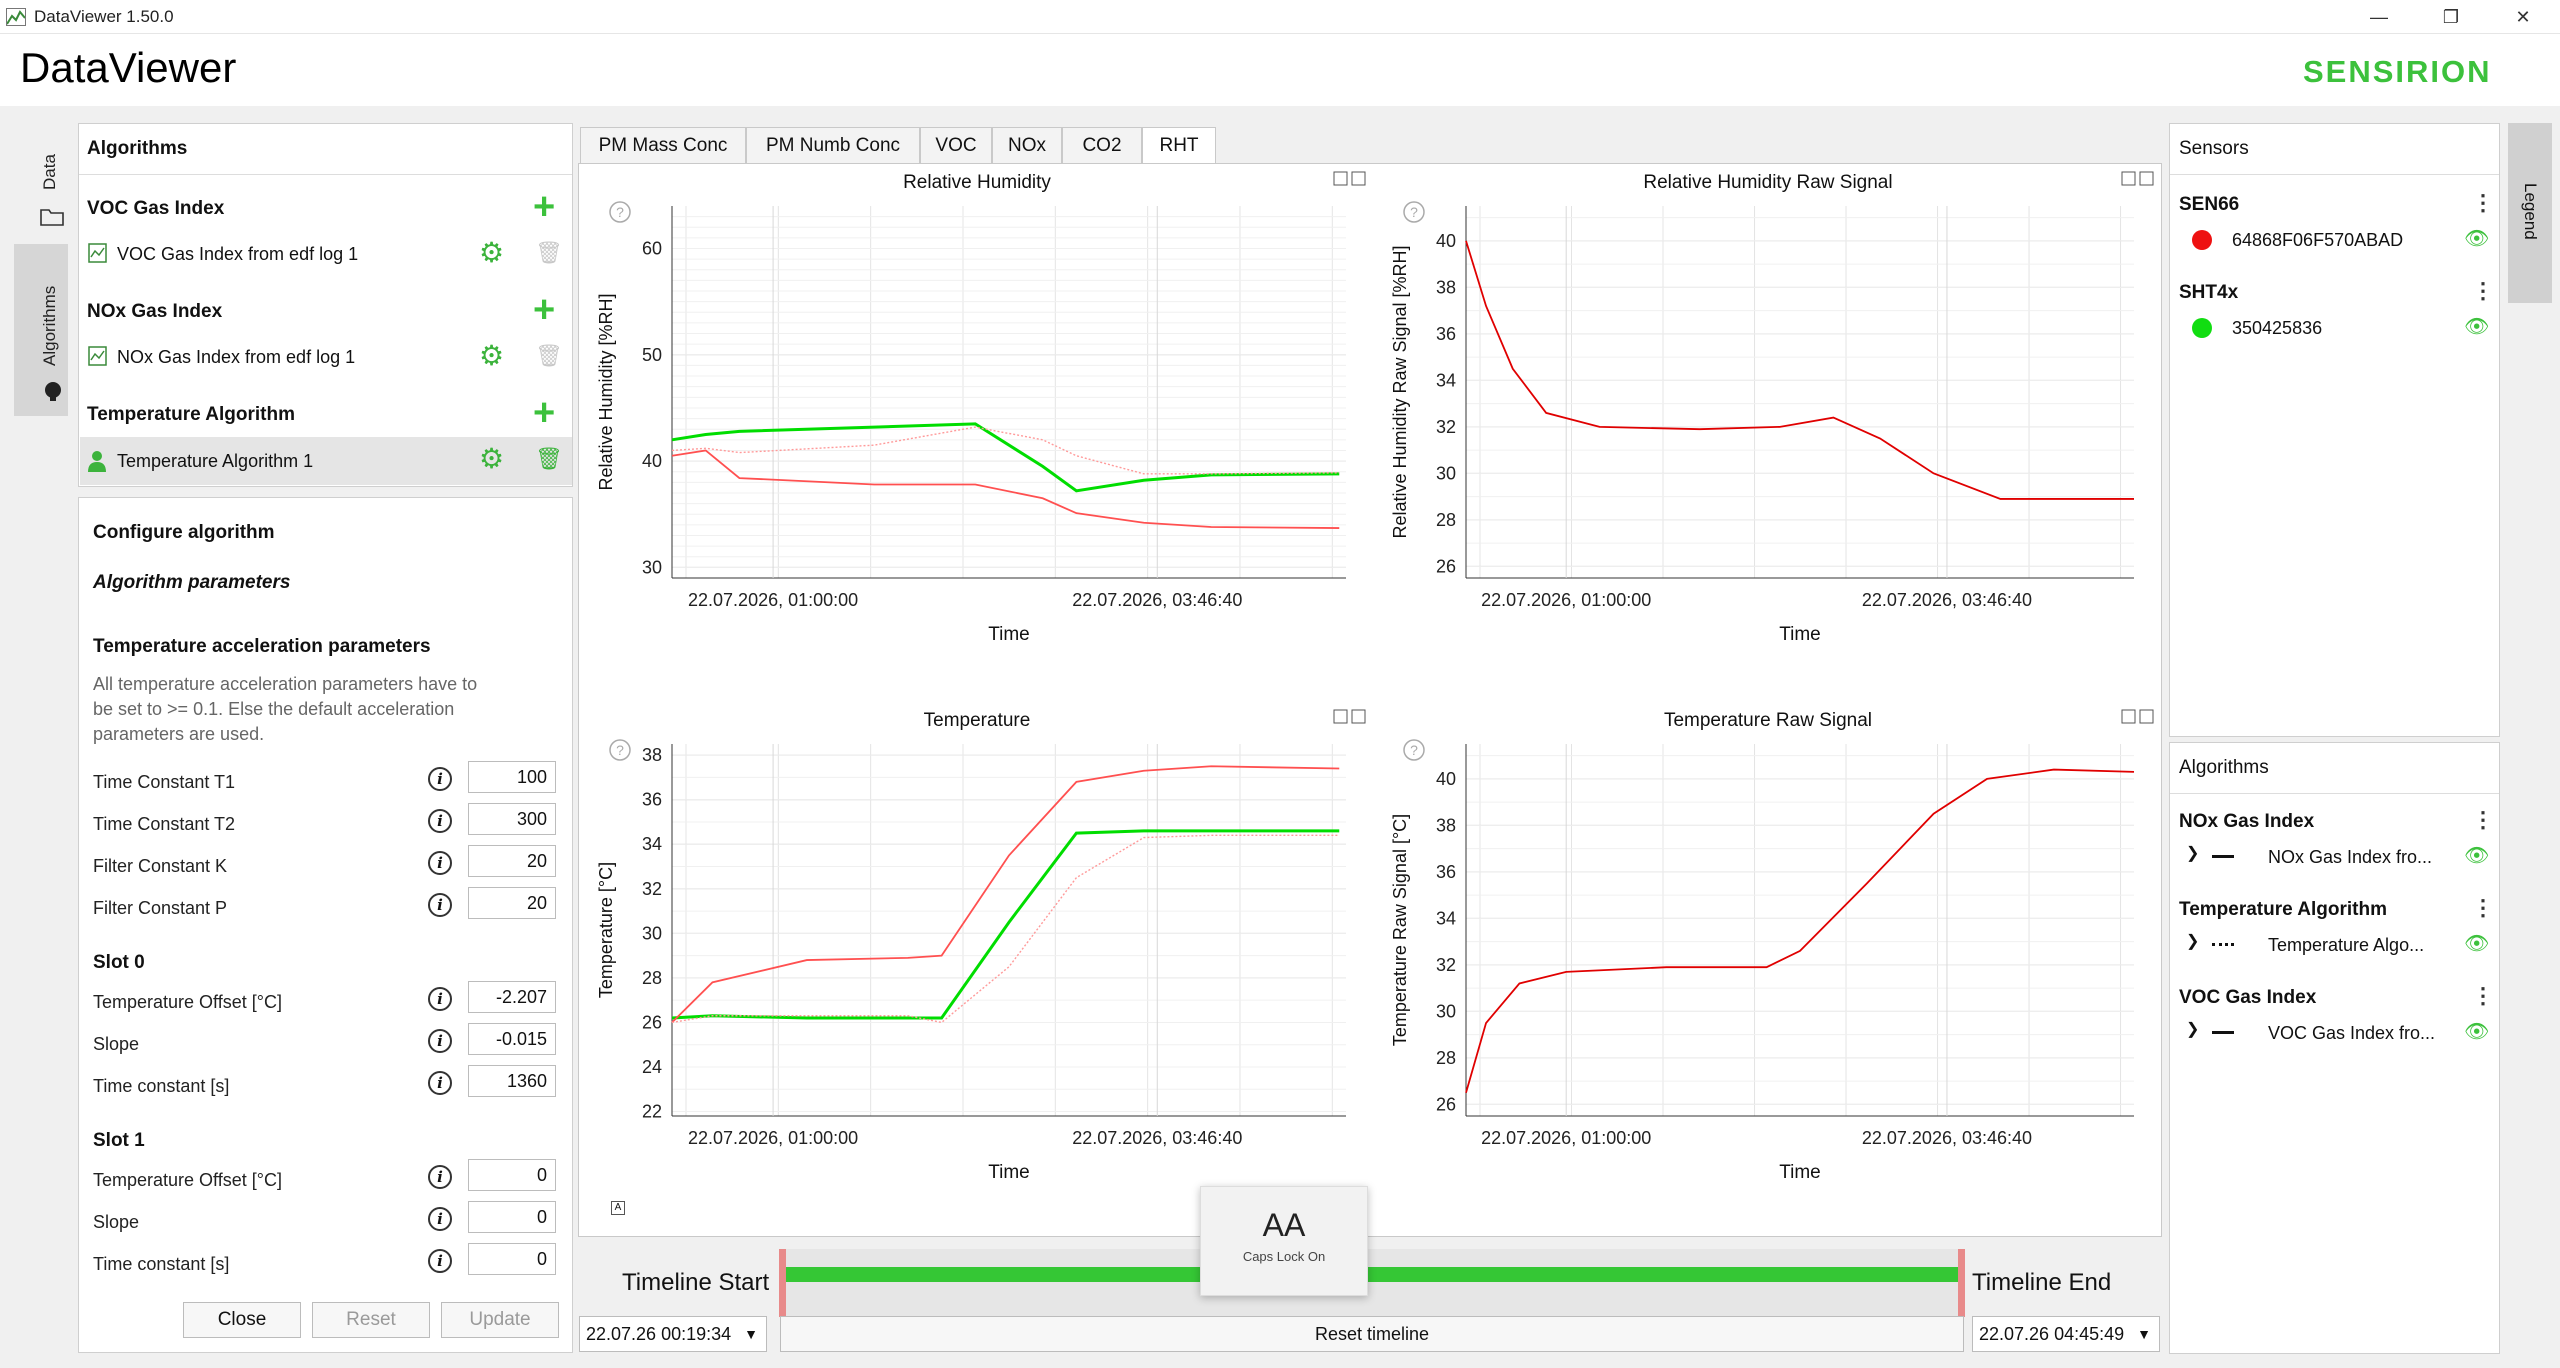  Describe the element at coordinates (492, 458) in the screenshot. I see `temperature-settings-gear-icon: ⚙` at that location.